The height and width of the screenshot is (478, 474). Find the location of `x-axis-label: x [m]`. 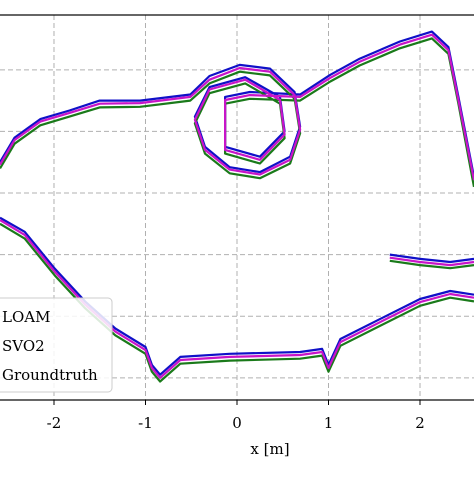

x-axis-label: x [m] is located at coordinates (269, 449).